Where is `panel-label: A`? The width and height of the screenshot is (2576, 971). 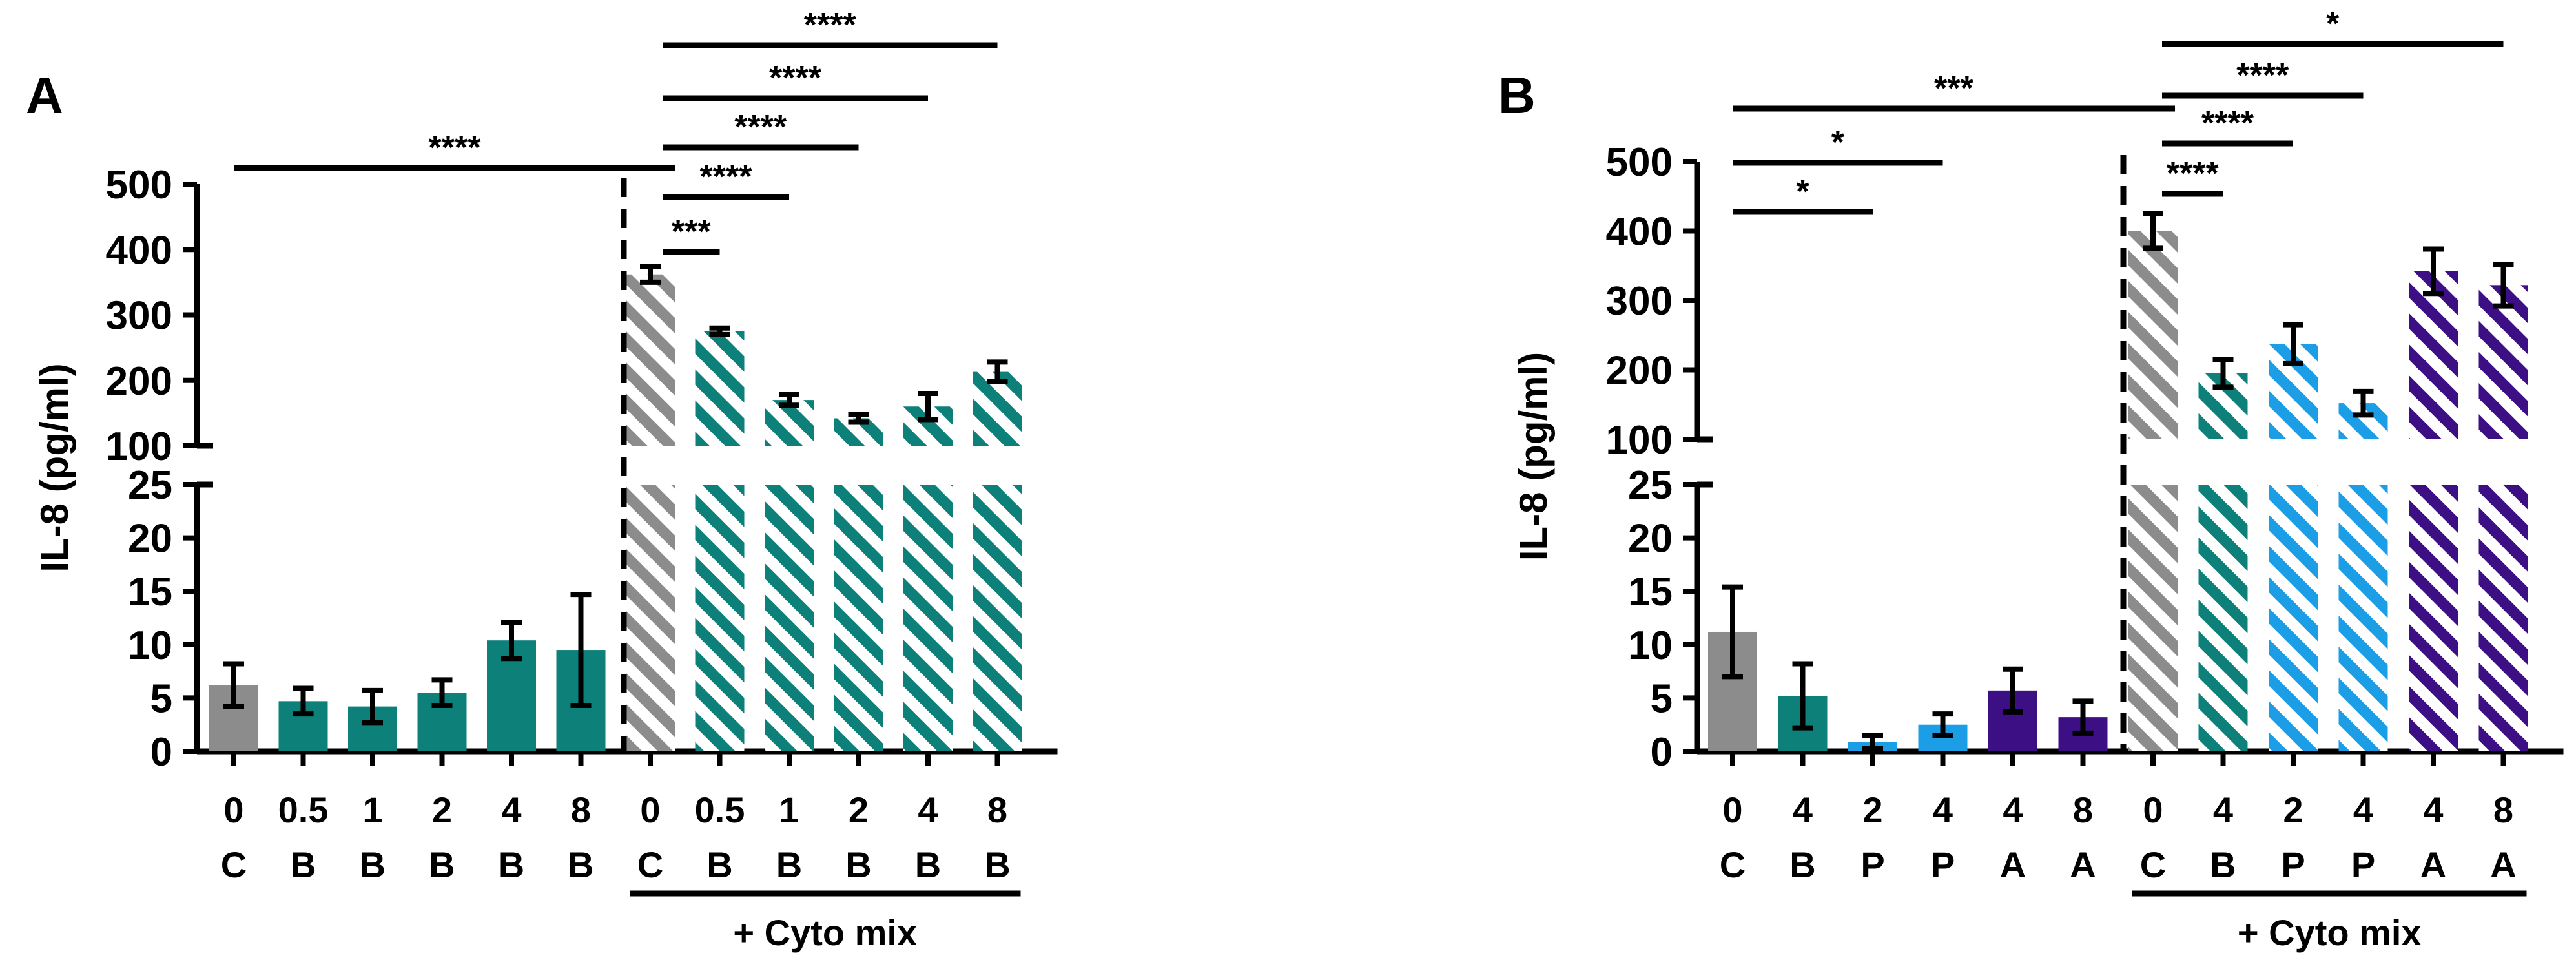 panel-label: A is located at coordinates (44, 95).